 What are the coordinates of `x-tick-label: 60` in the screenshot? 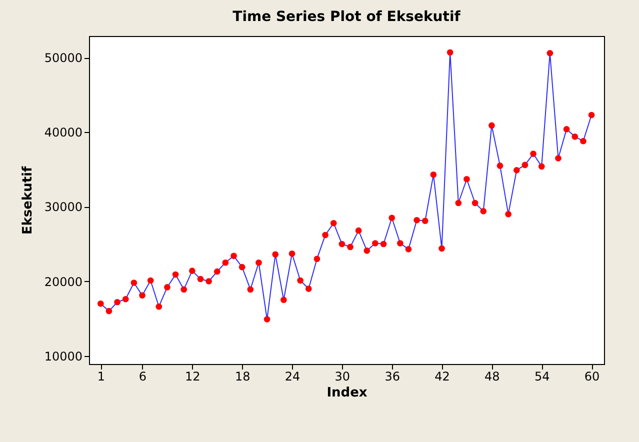 It's located at (592, 377).